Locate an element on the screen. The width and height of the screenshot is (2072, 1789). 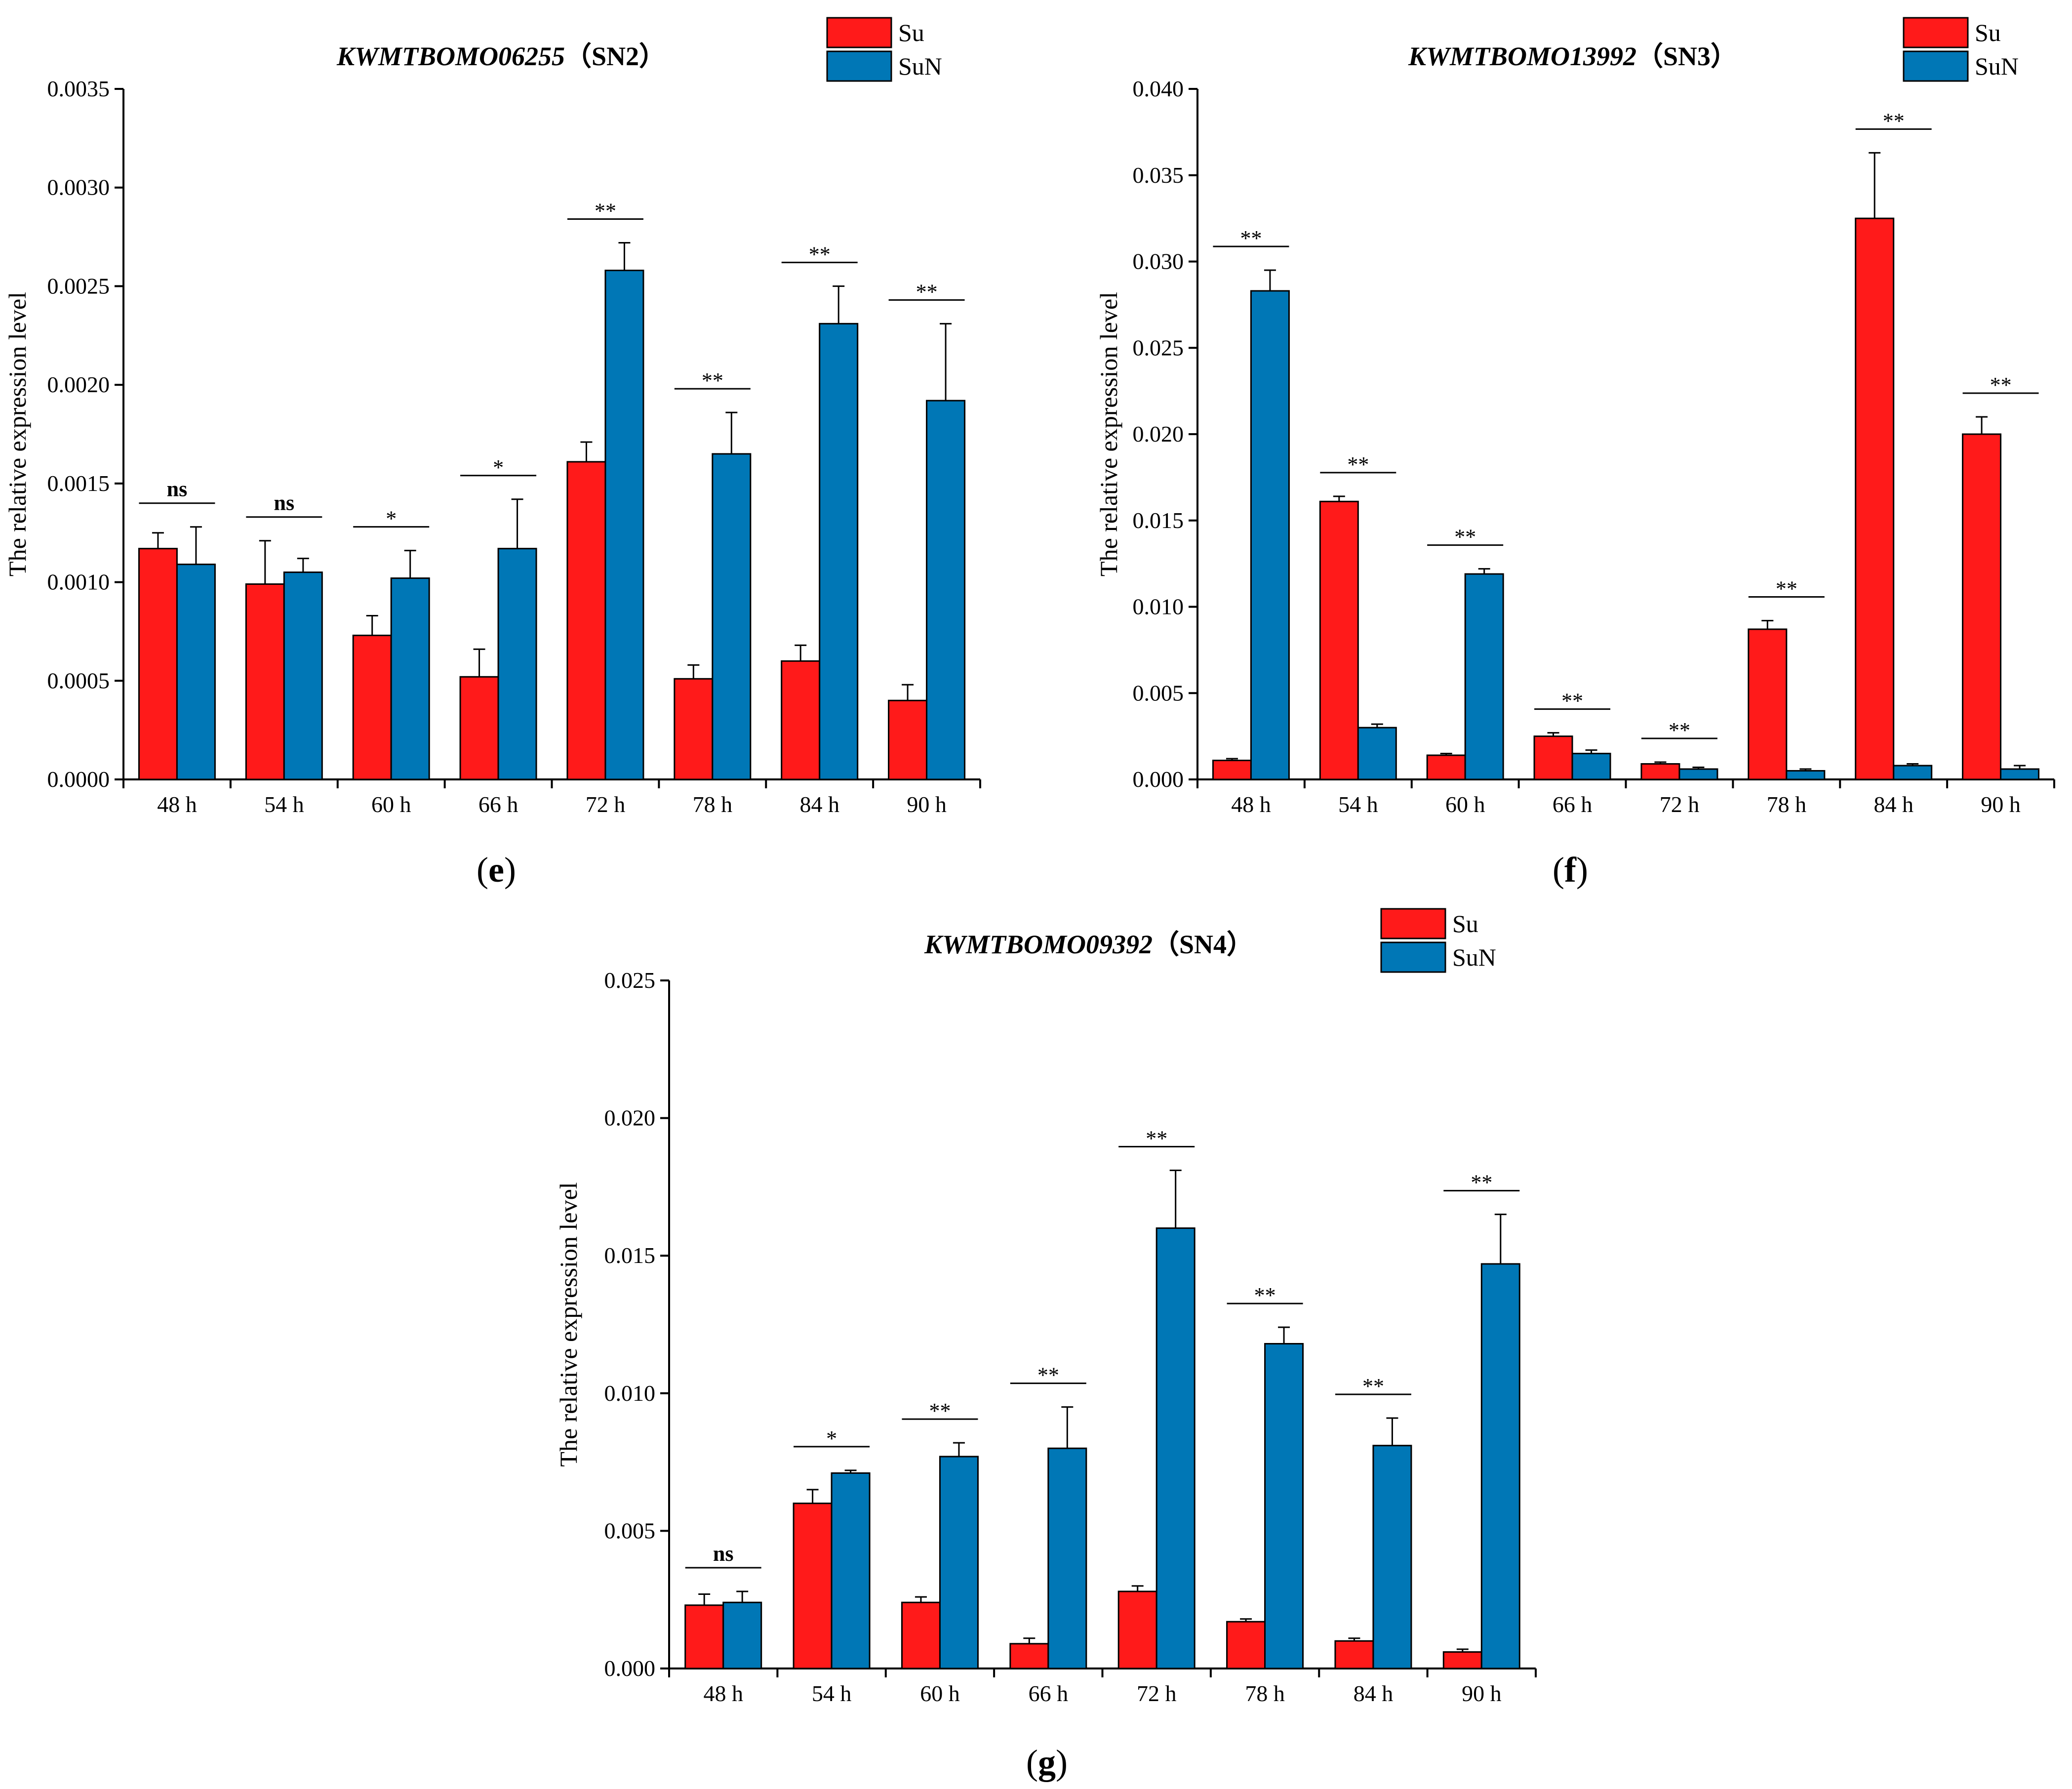
y-tick-label: 0.0035 is located at coordinates (78, 88).